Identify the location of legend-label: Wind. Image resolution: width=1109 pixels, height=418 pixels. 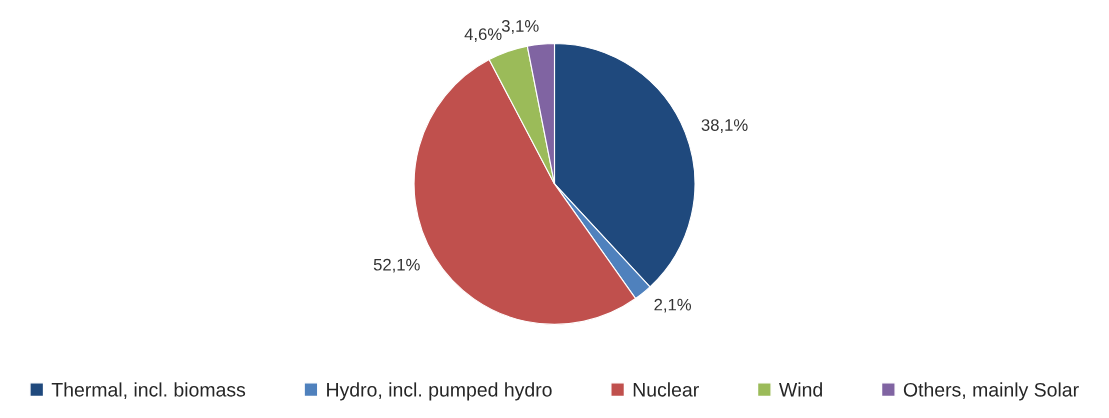
(800, 389).